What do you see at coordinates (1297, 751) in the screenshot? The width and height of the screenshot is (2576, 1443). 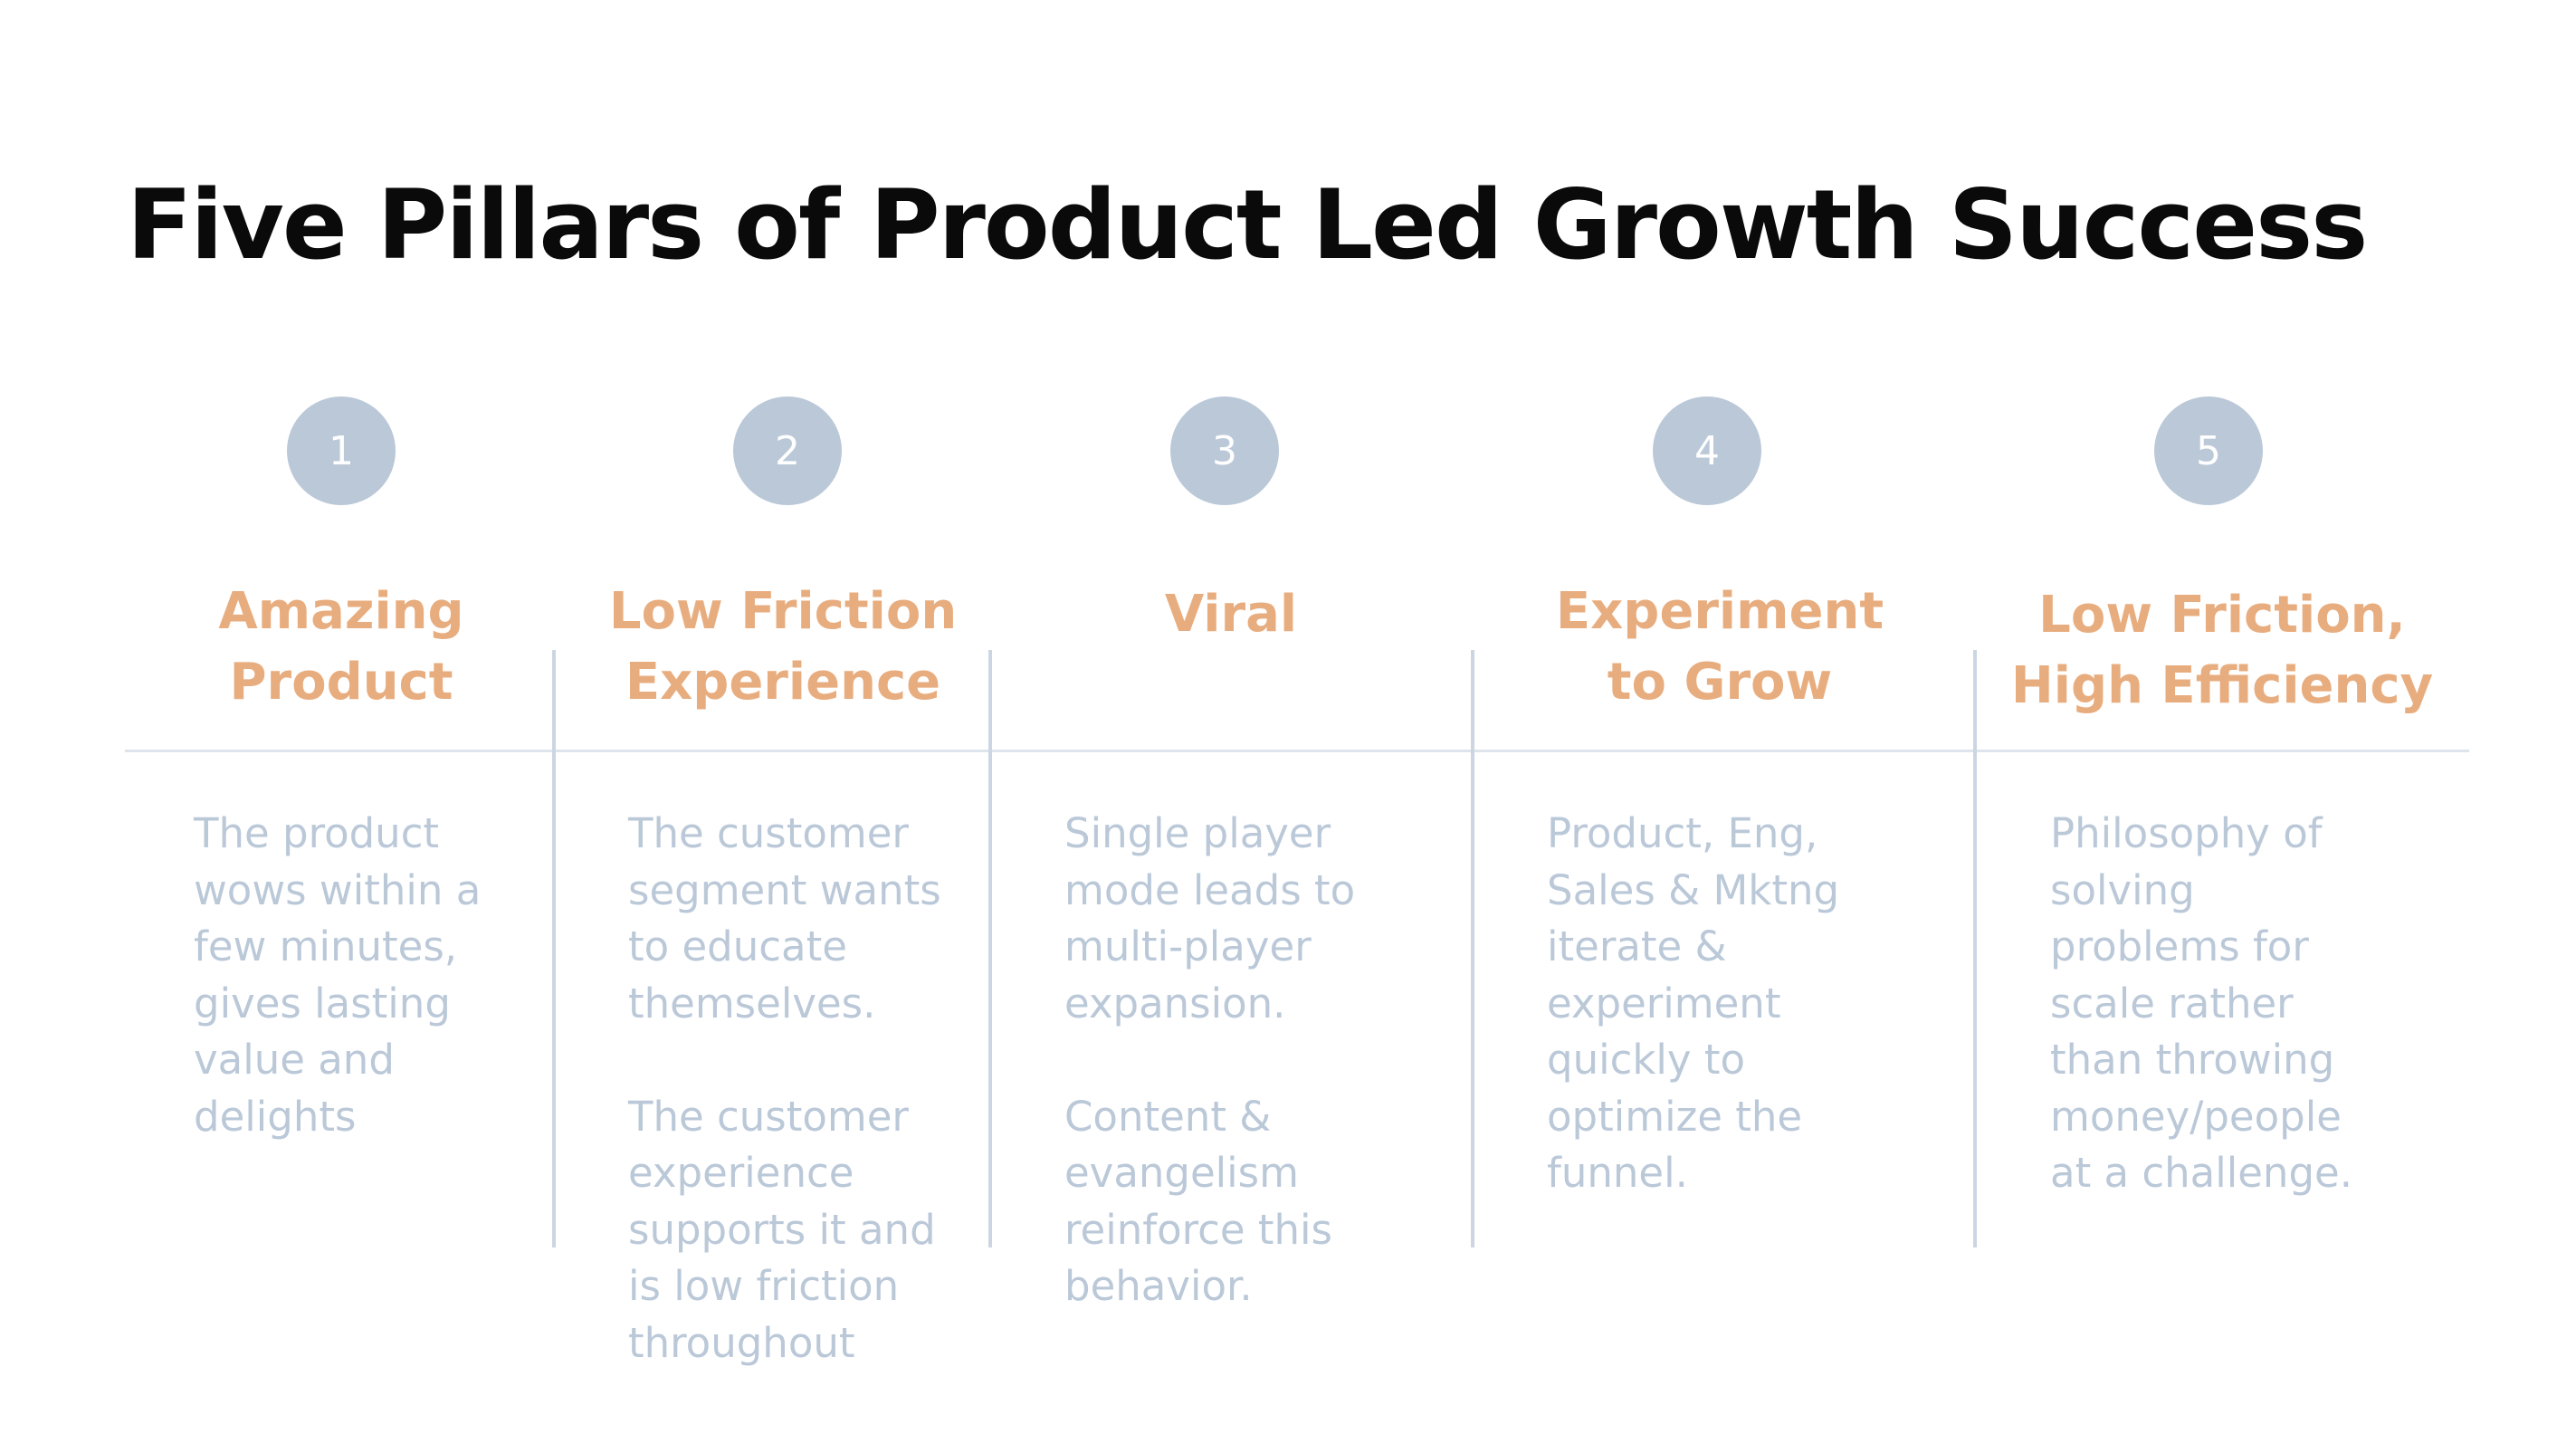 I see `header-divider-line` at bounding box center [1297, 751].